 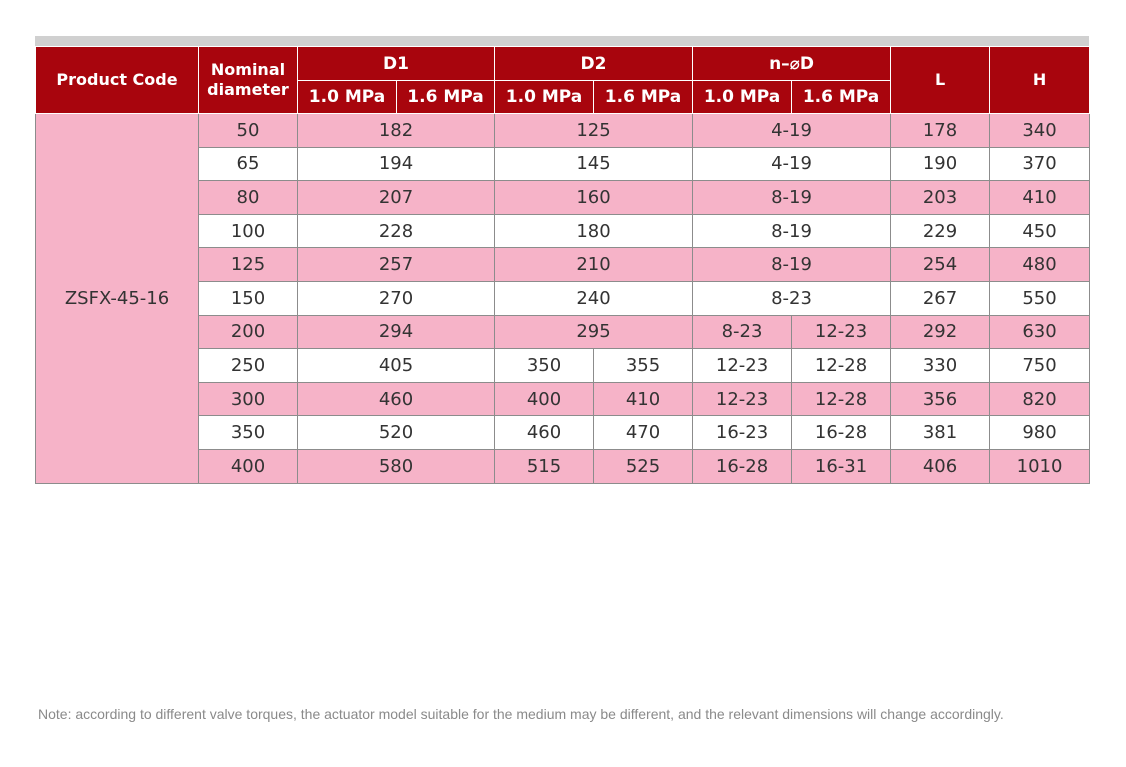 I want to click on header-nod-1-6-mpa: 1.6 MPa, so click(x=841, y=97).